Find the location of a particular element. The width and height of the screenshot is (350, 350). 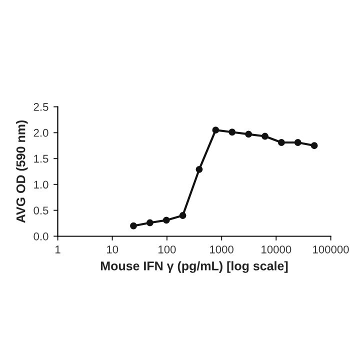

x-tick-label: 10000 is located at coordinates (277, 250).